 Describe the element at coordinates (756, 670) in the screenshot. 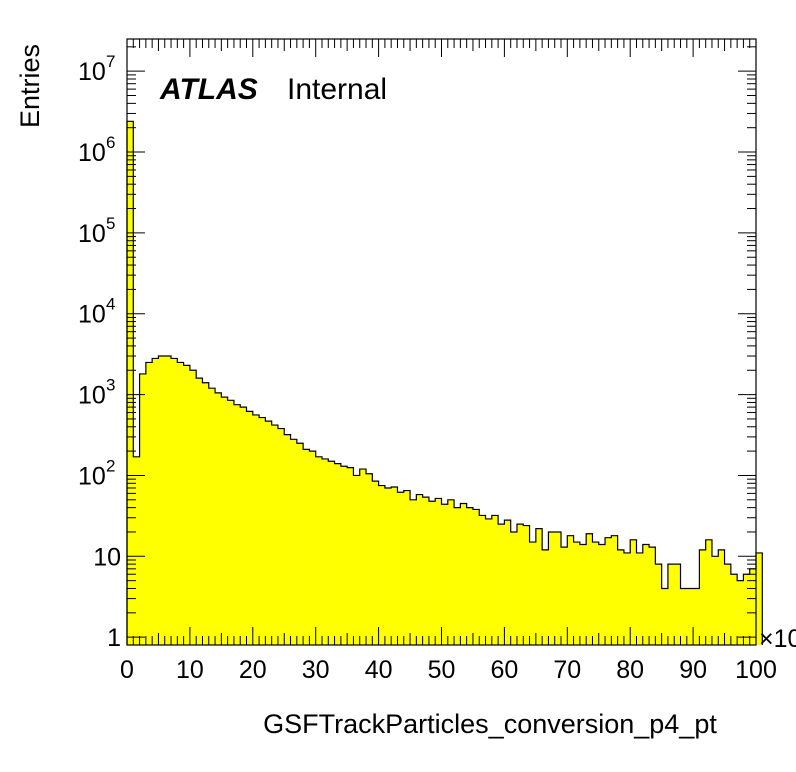

I see `x-tick-label: 100` at that location.